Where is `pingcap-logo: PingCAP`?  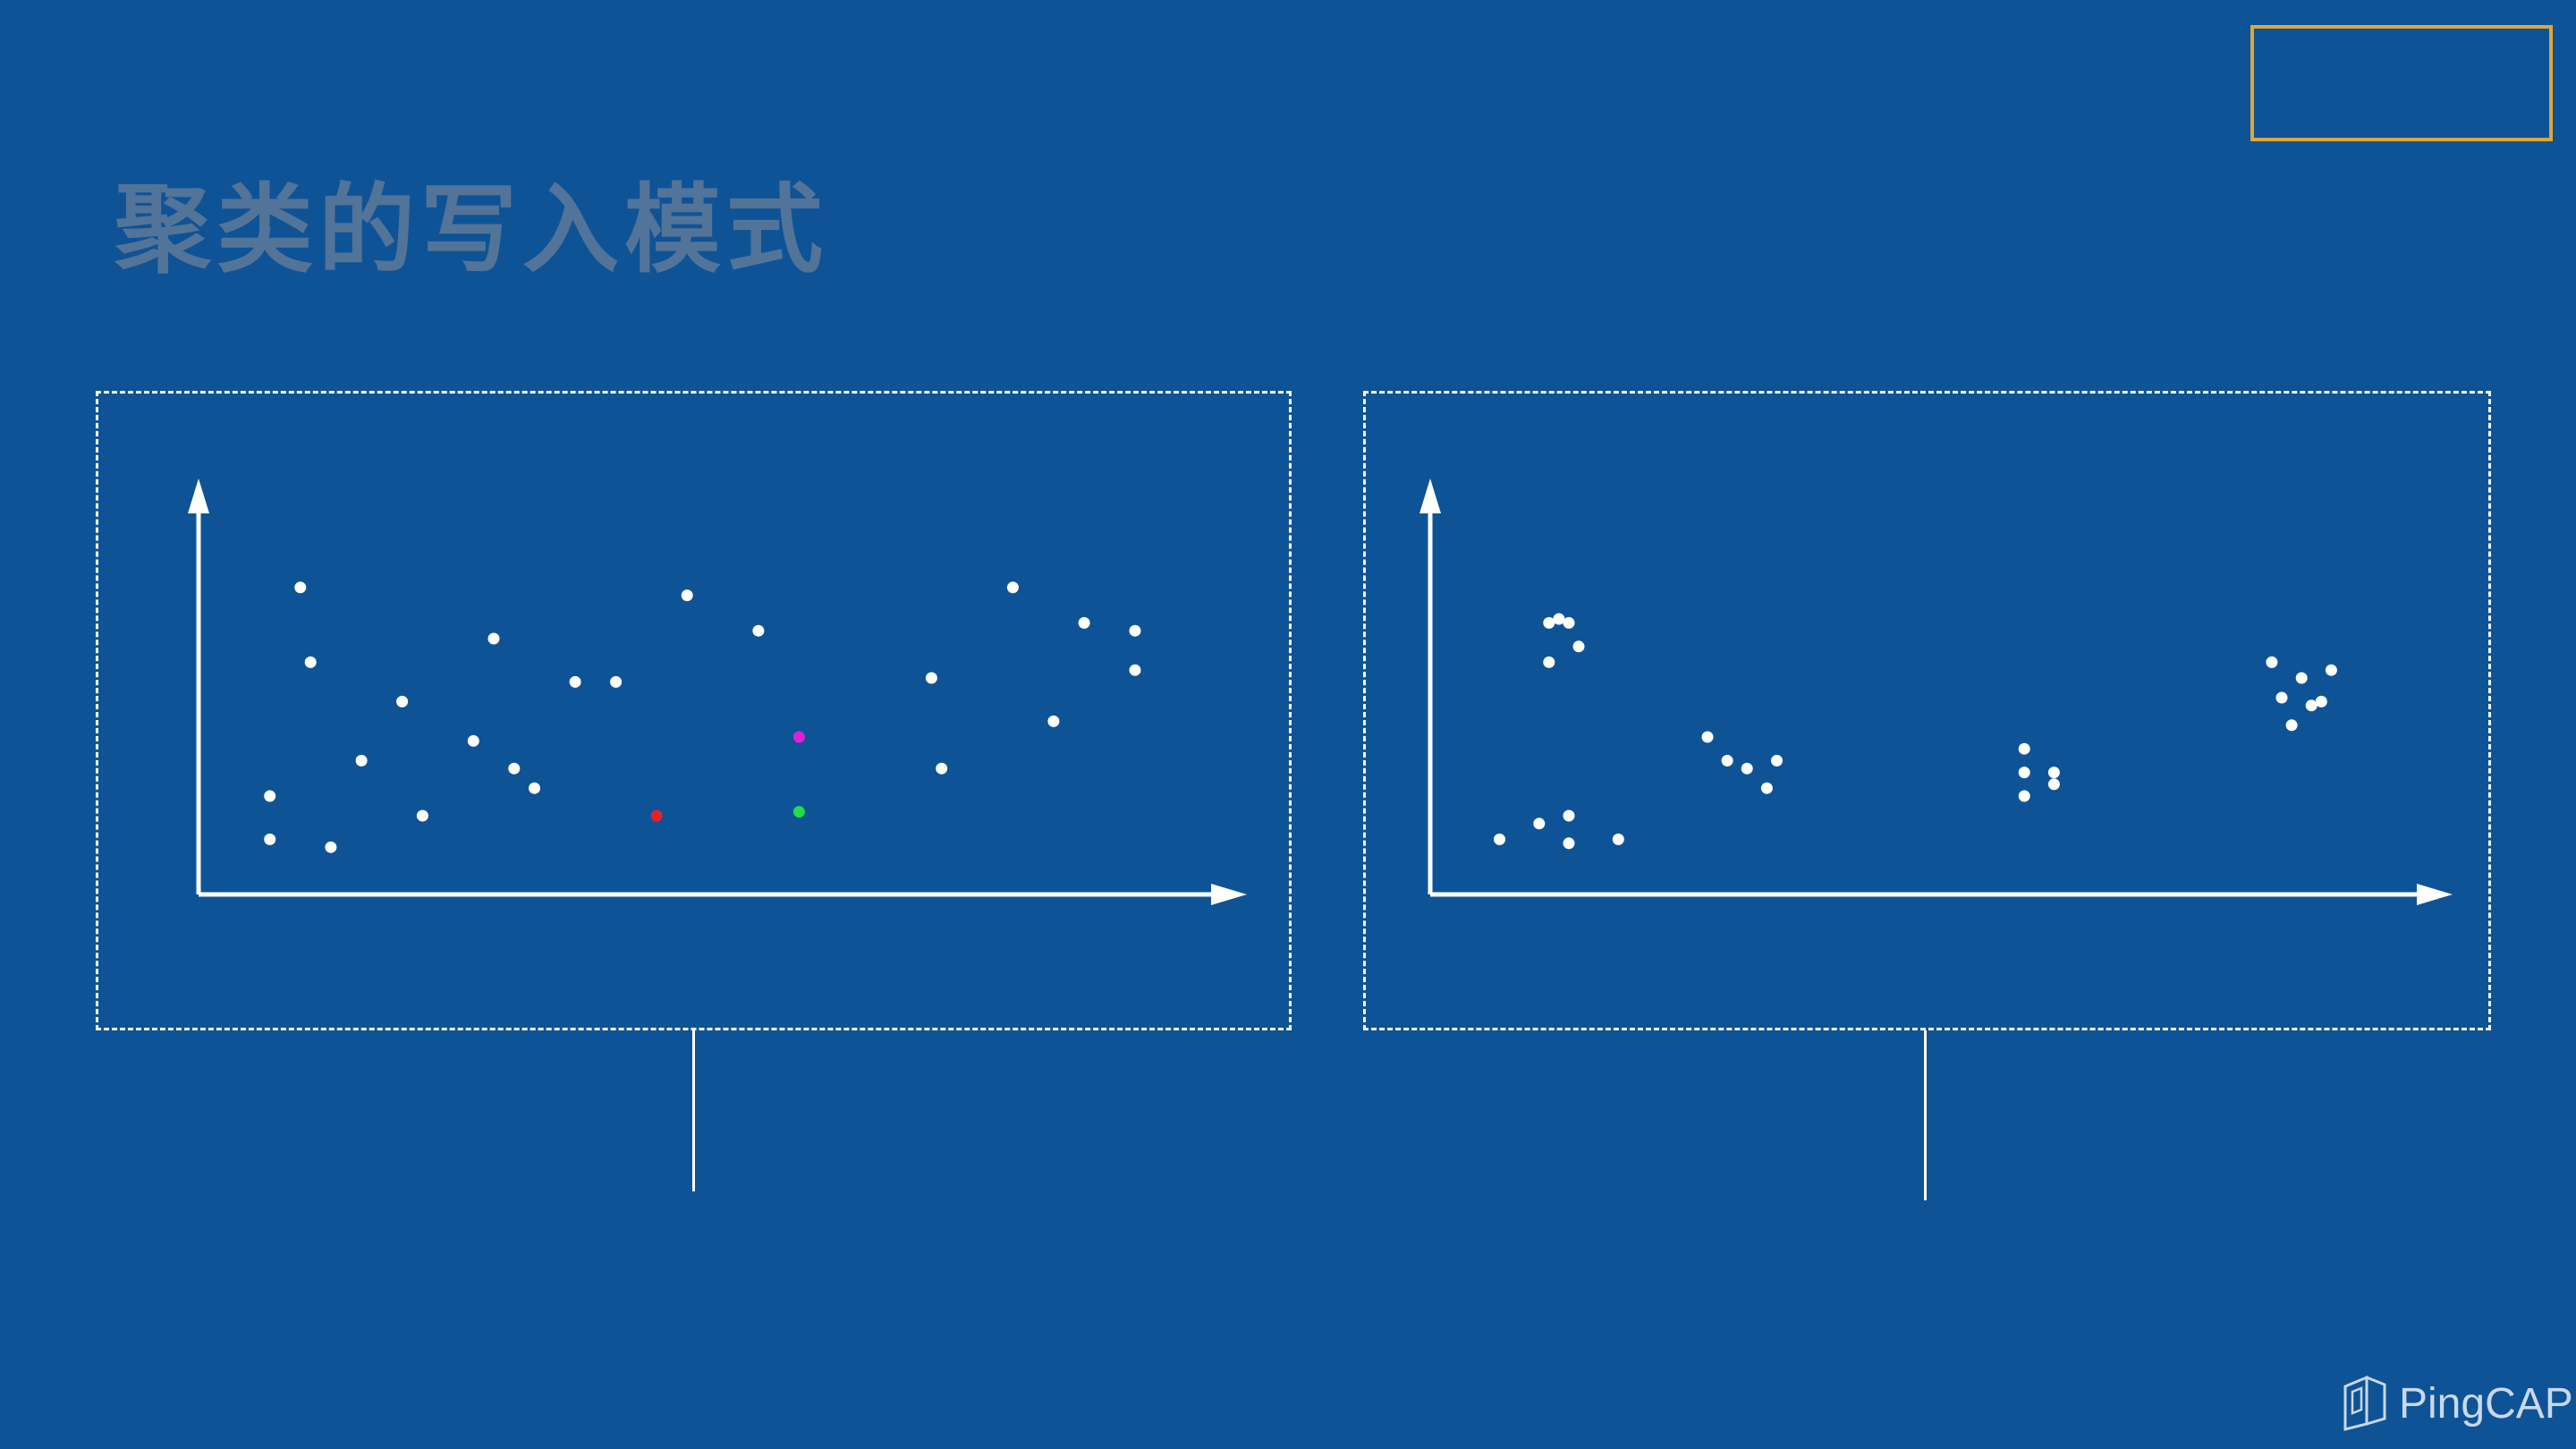
pingcap-logo: PingCAP is located at coordinates (2456, 1403).